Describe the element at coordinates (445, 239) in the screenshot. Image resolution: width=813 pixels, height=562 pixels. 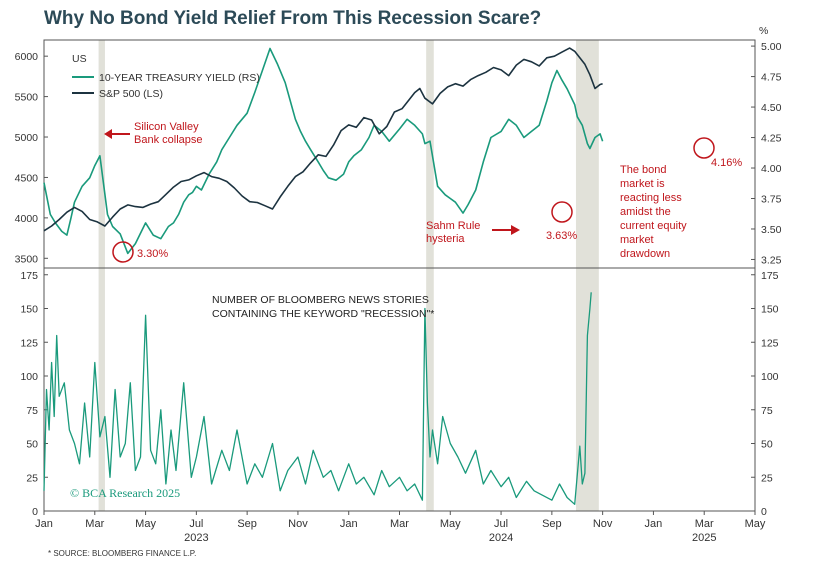
I see `sahm-note-line-2: hysteria` at that location.